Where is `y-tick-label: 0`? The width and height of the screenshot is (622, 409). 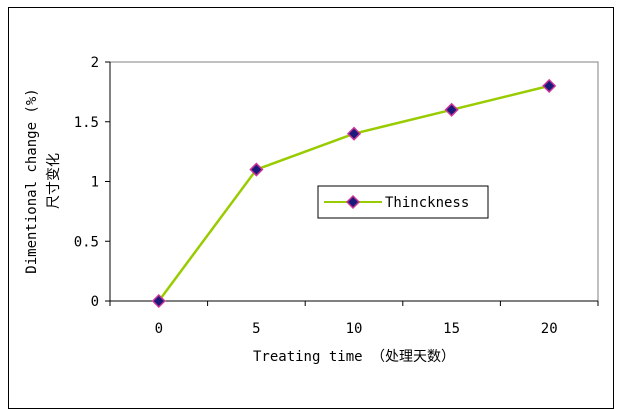
y-tick-label: 0 is located at coordinates (95, 302).